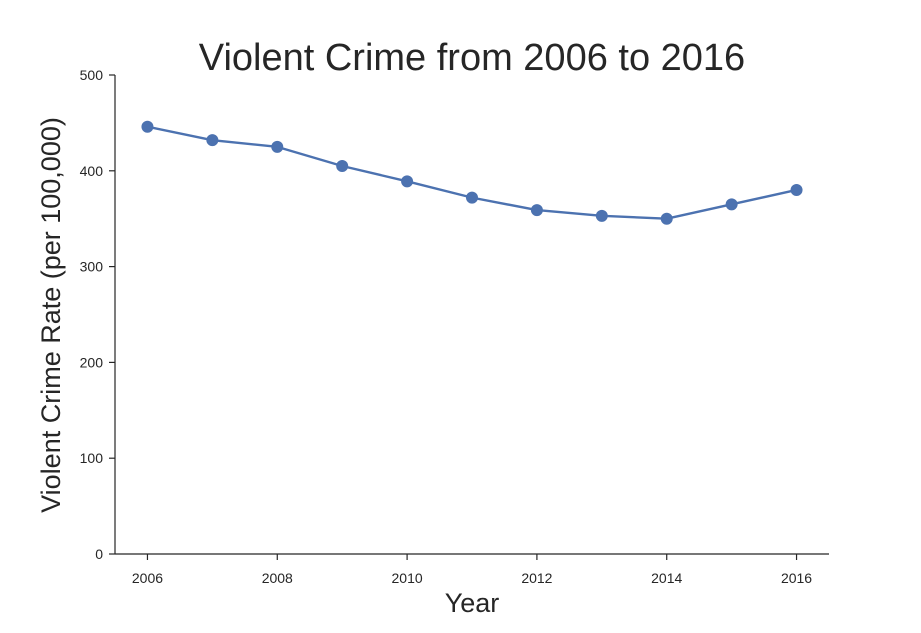  Describe the element at coordinates (51, 315) in the screenshot. I see `y-axis-label: Violent Crime Rate (per 100,000)` at that location.